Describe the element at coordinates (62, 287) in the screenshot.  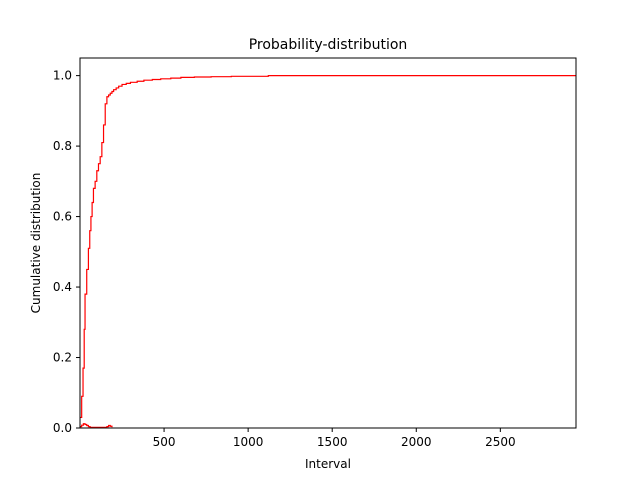
I see `y-tick-label: 0.4` at that location.